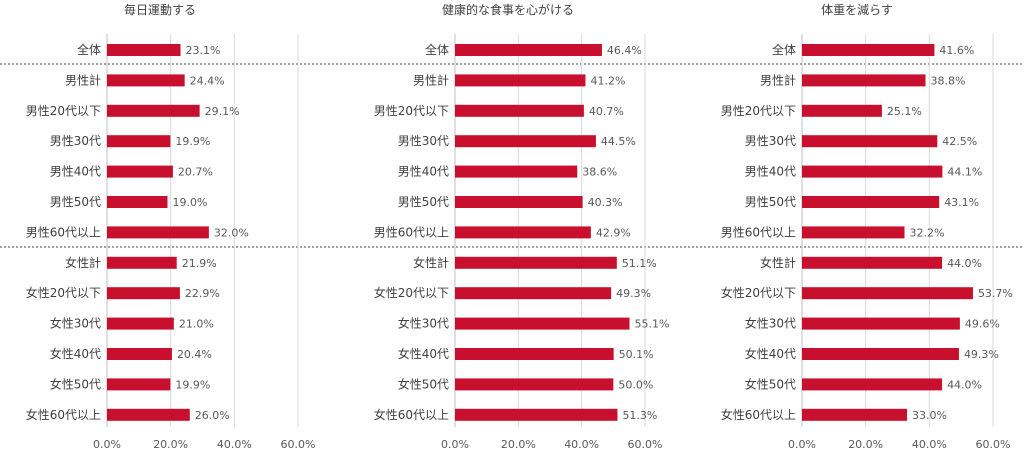 The height and width of the screenshot is (458, 1024). I want to click on value-label: 19.0%, so click(189, 202).